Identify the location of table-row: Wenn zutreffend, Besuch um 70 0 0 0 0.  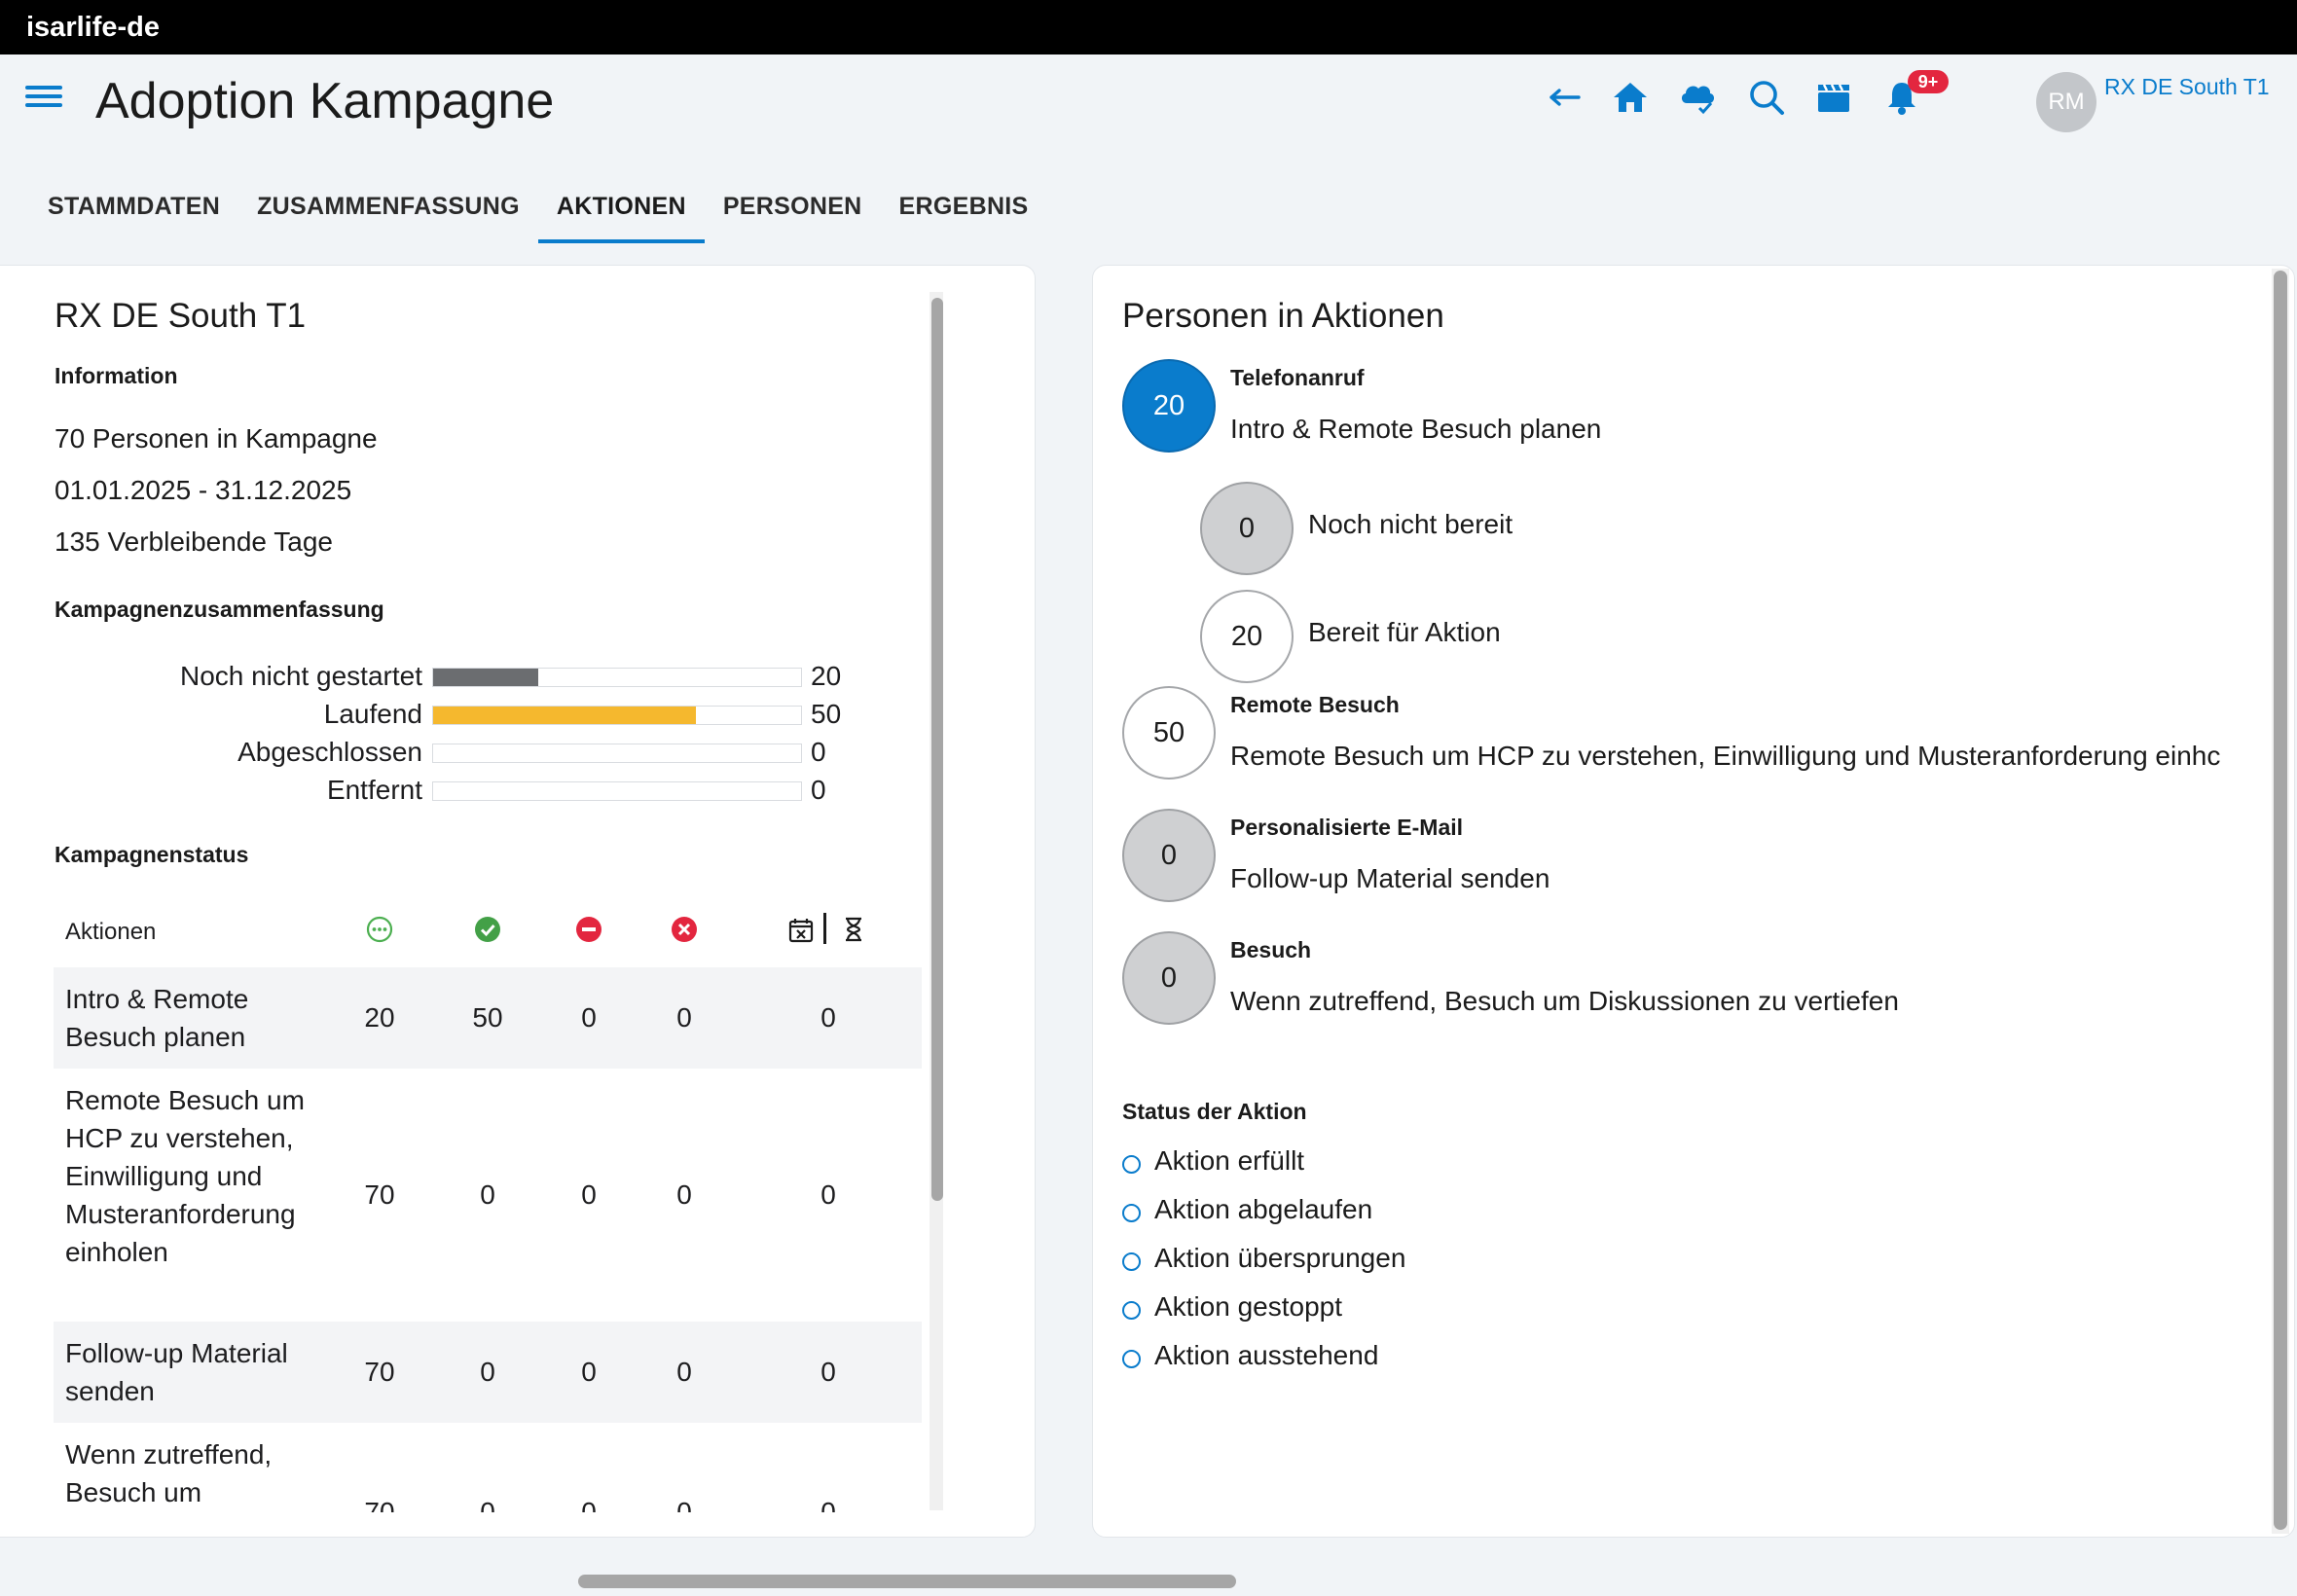
(488, 1468).